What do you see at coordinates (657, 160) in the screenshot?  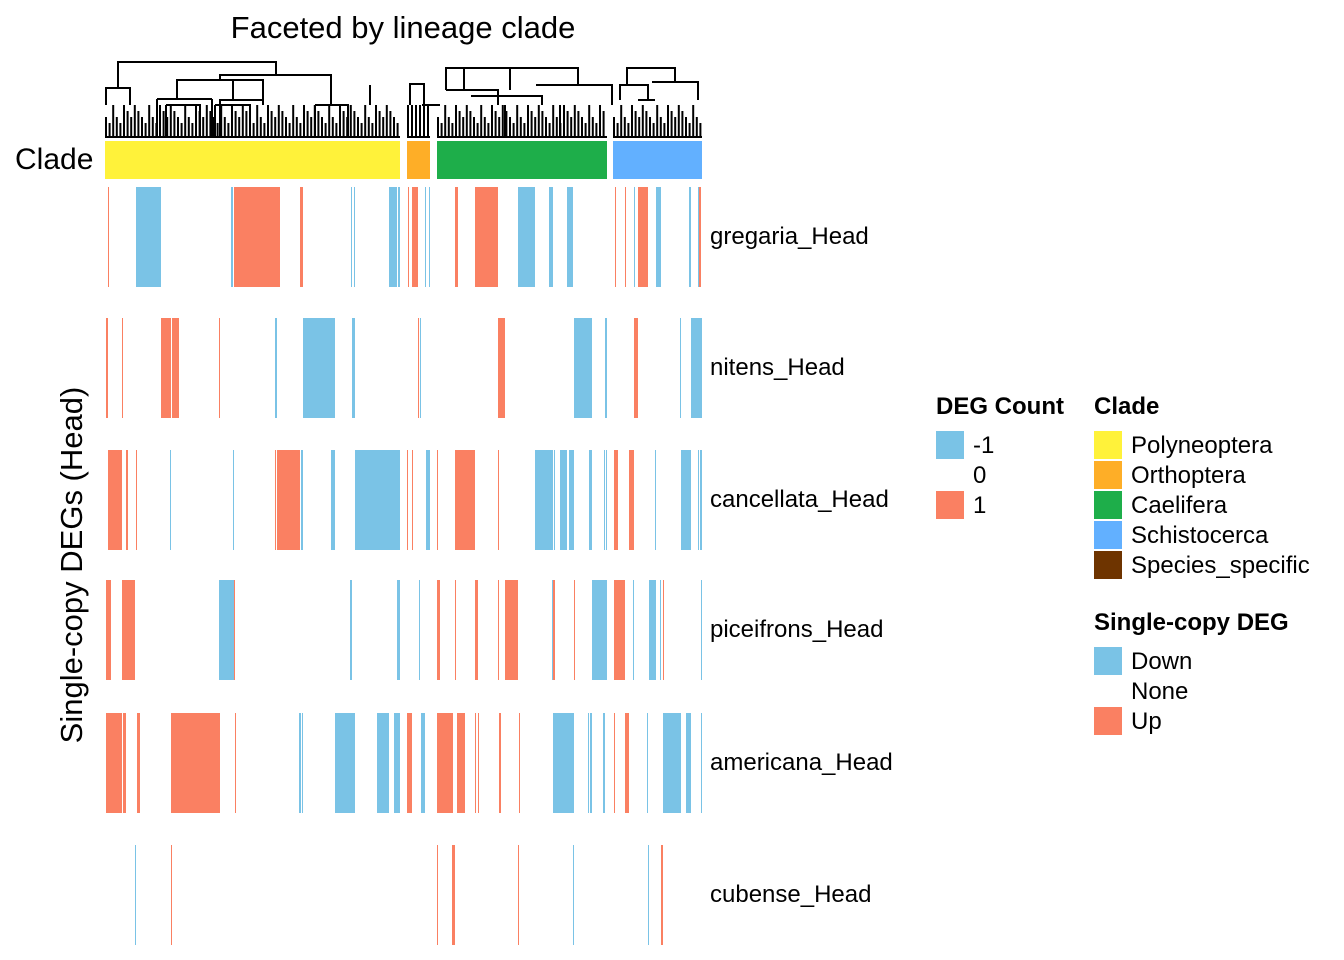 I see `clade-bar-schistocerca` at bounding box center [657, 160].